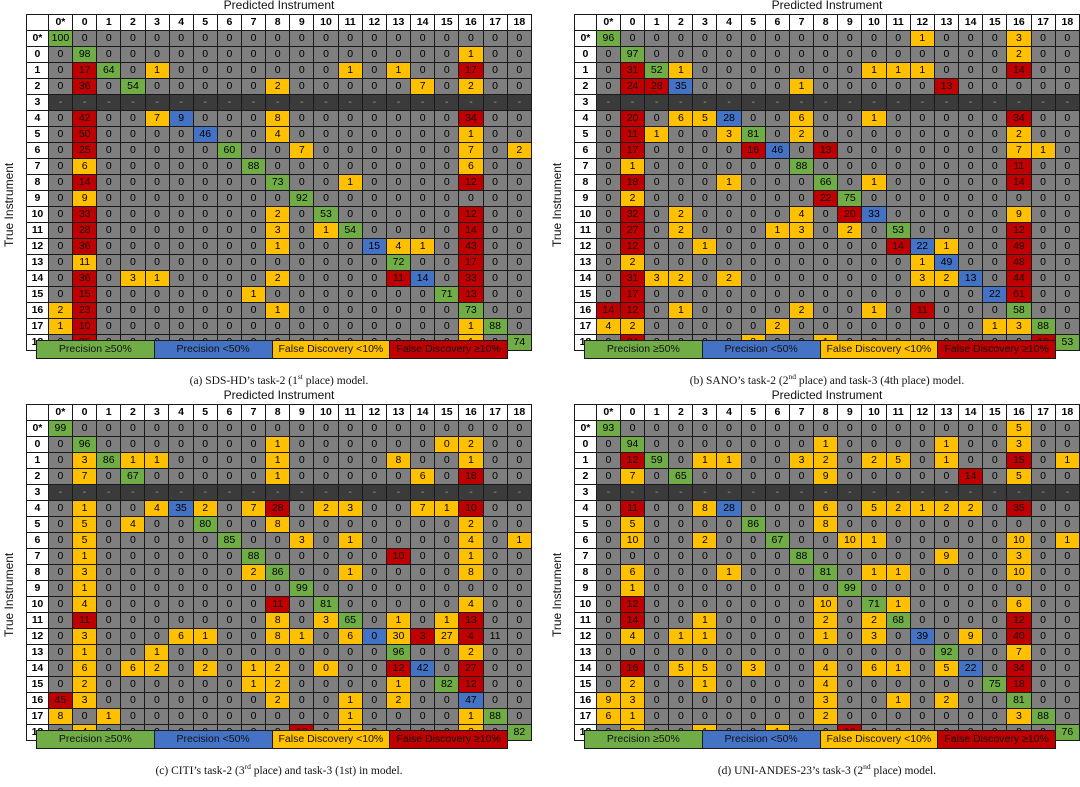 This screenshot has height=787, width=1080. I want to click on matrix-cell: 17, so click(471, 262).